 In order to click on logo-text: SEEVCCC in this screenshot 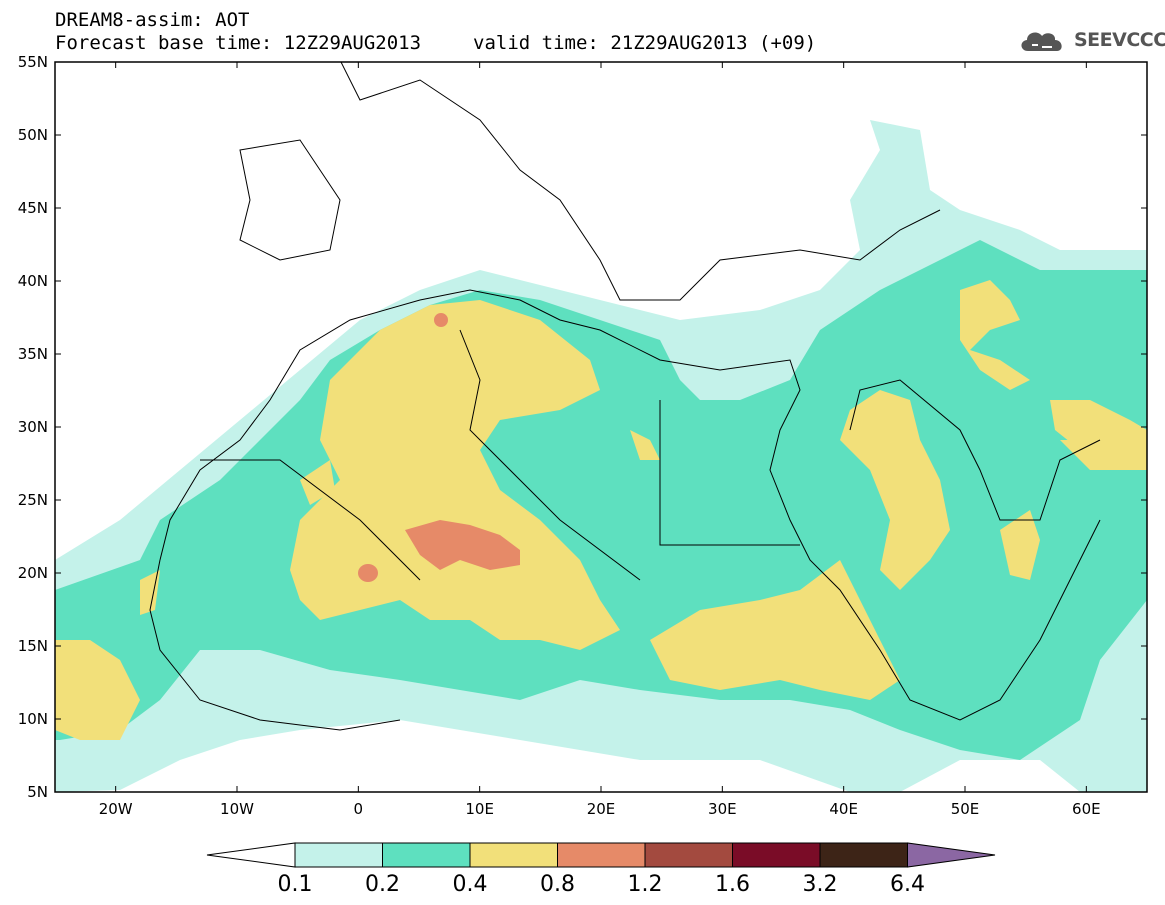, I will do `click(1119, 40)`.